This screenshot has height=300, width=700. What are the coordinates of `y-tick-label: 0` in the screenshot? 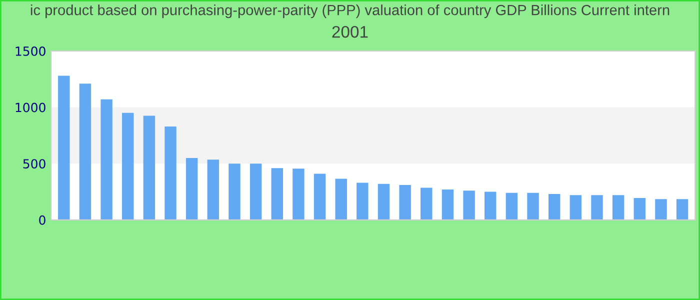 It's located at (42, 220).